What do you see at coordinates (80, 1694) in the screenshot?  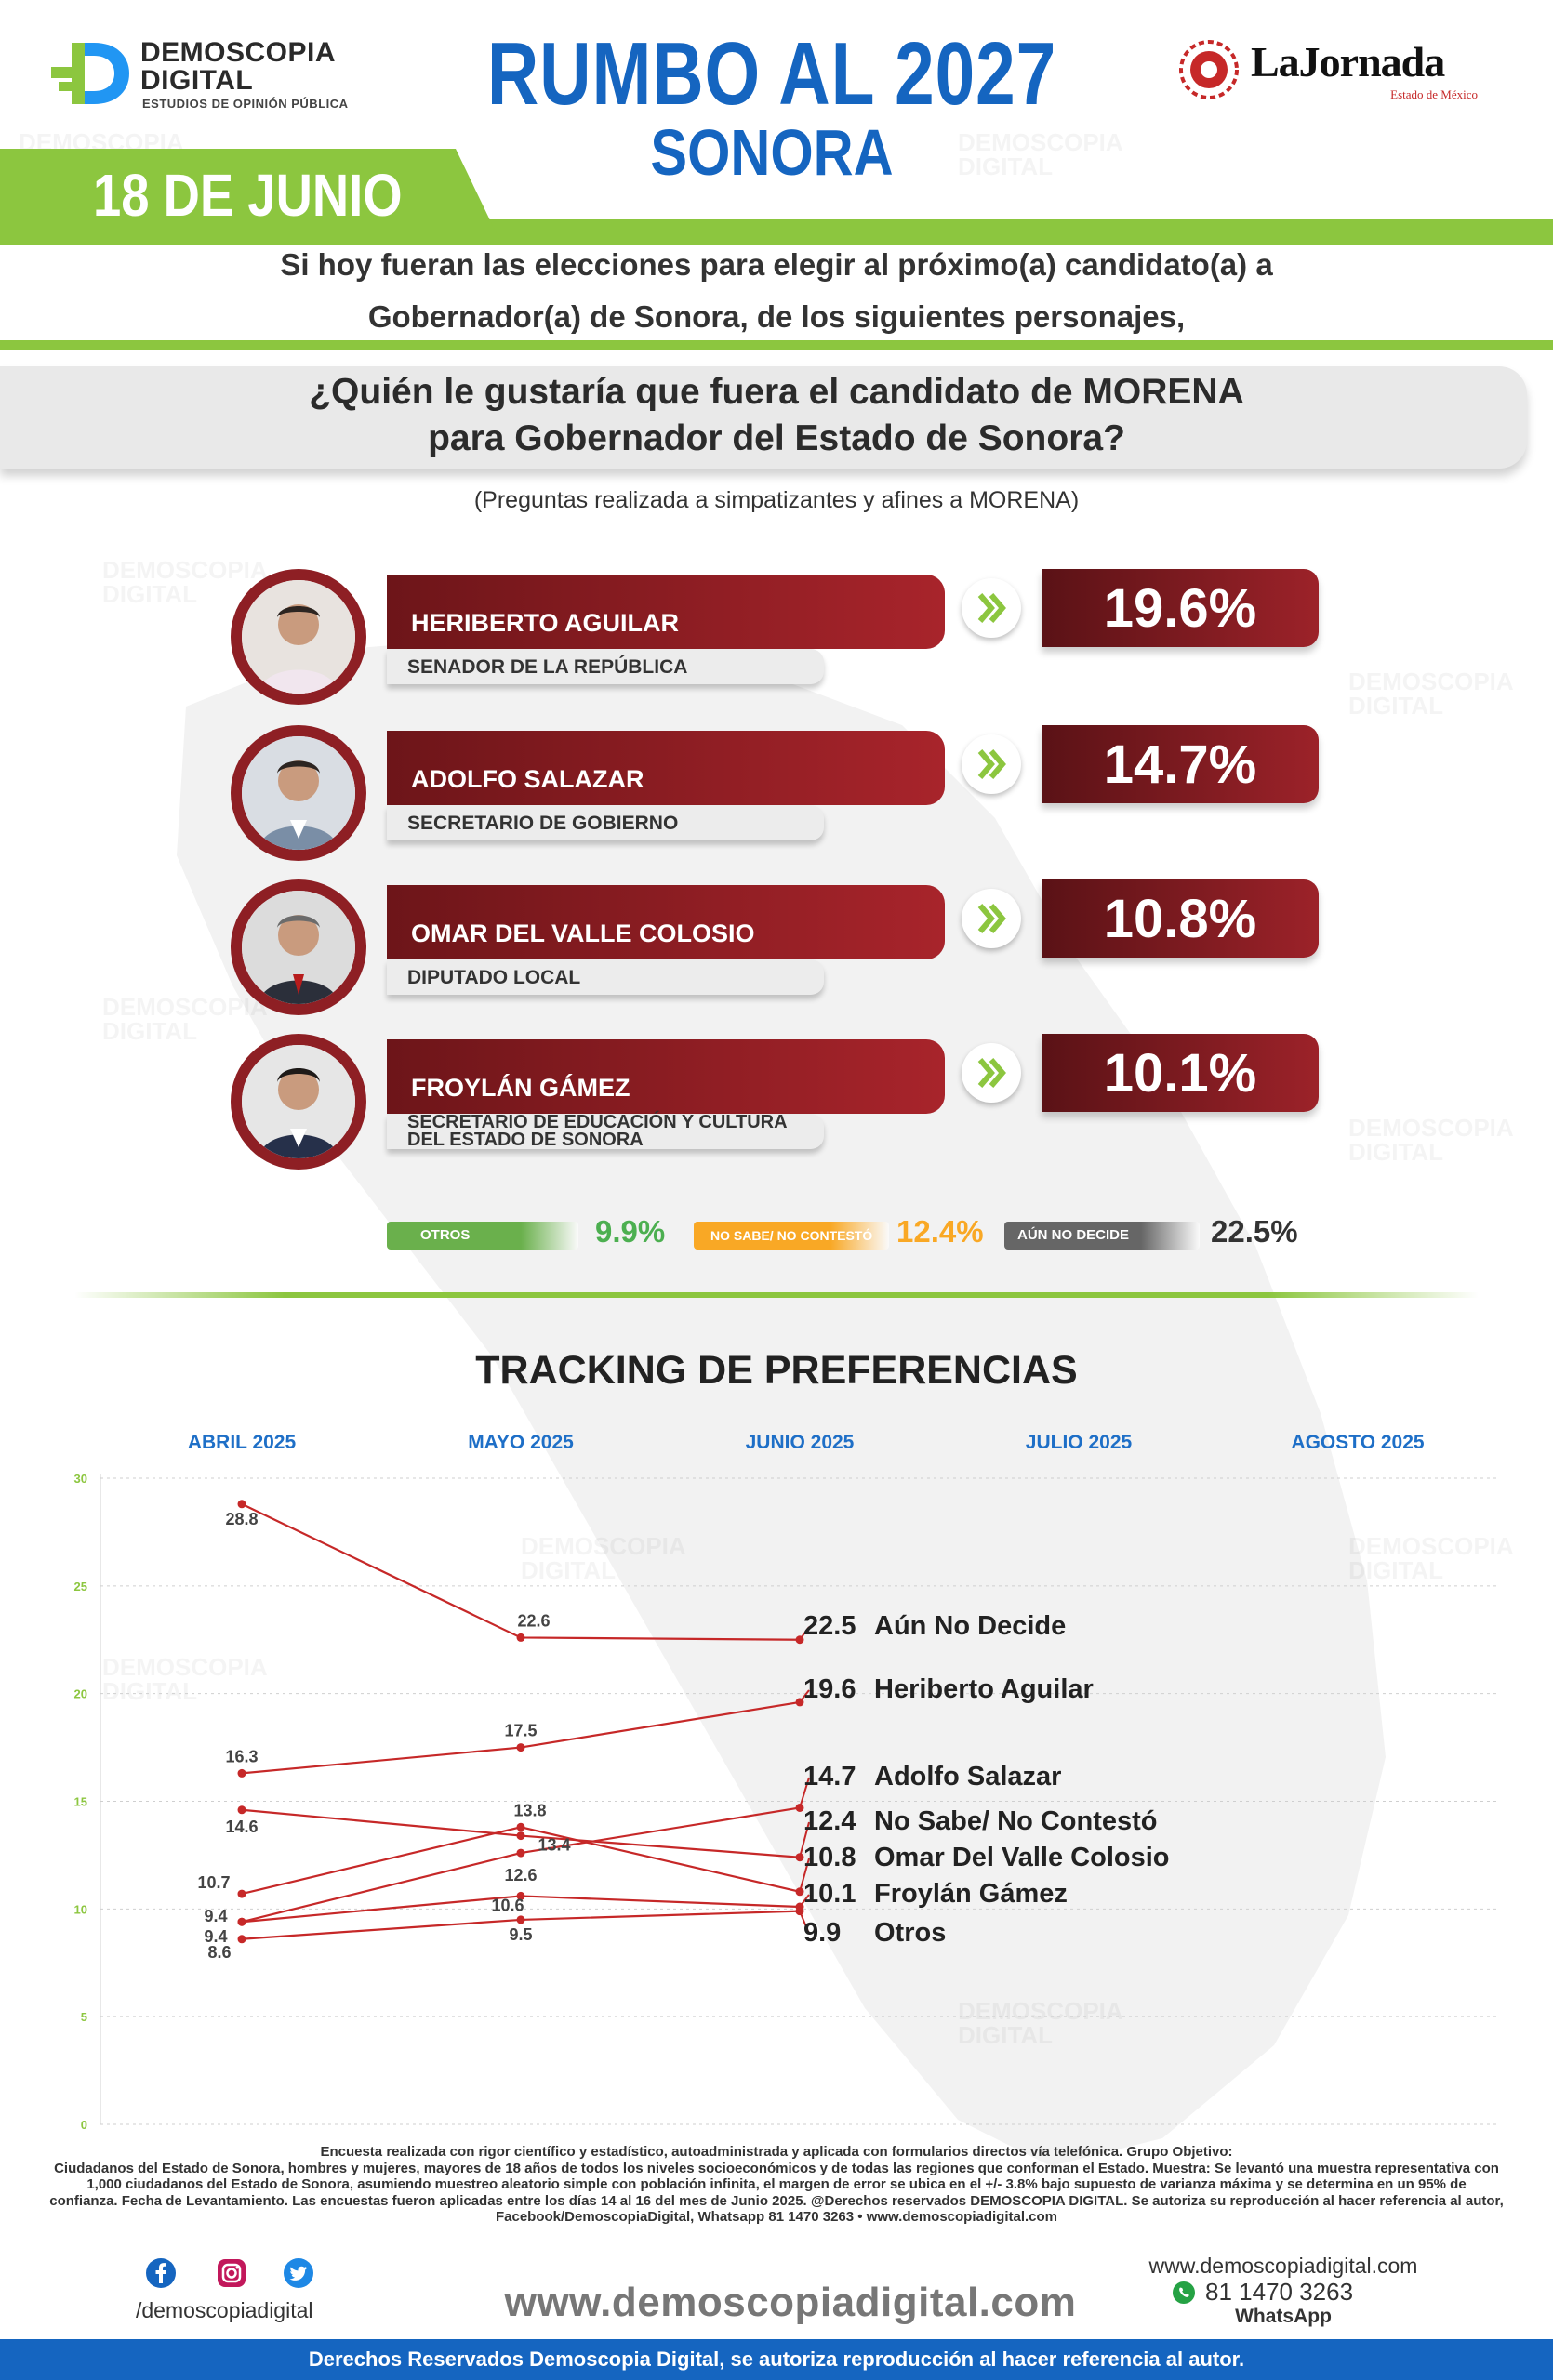 I see `y-tick-label: 20` at bounding box center [80, 1694].